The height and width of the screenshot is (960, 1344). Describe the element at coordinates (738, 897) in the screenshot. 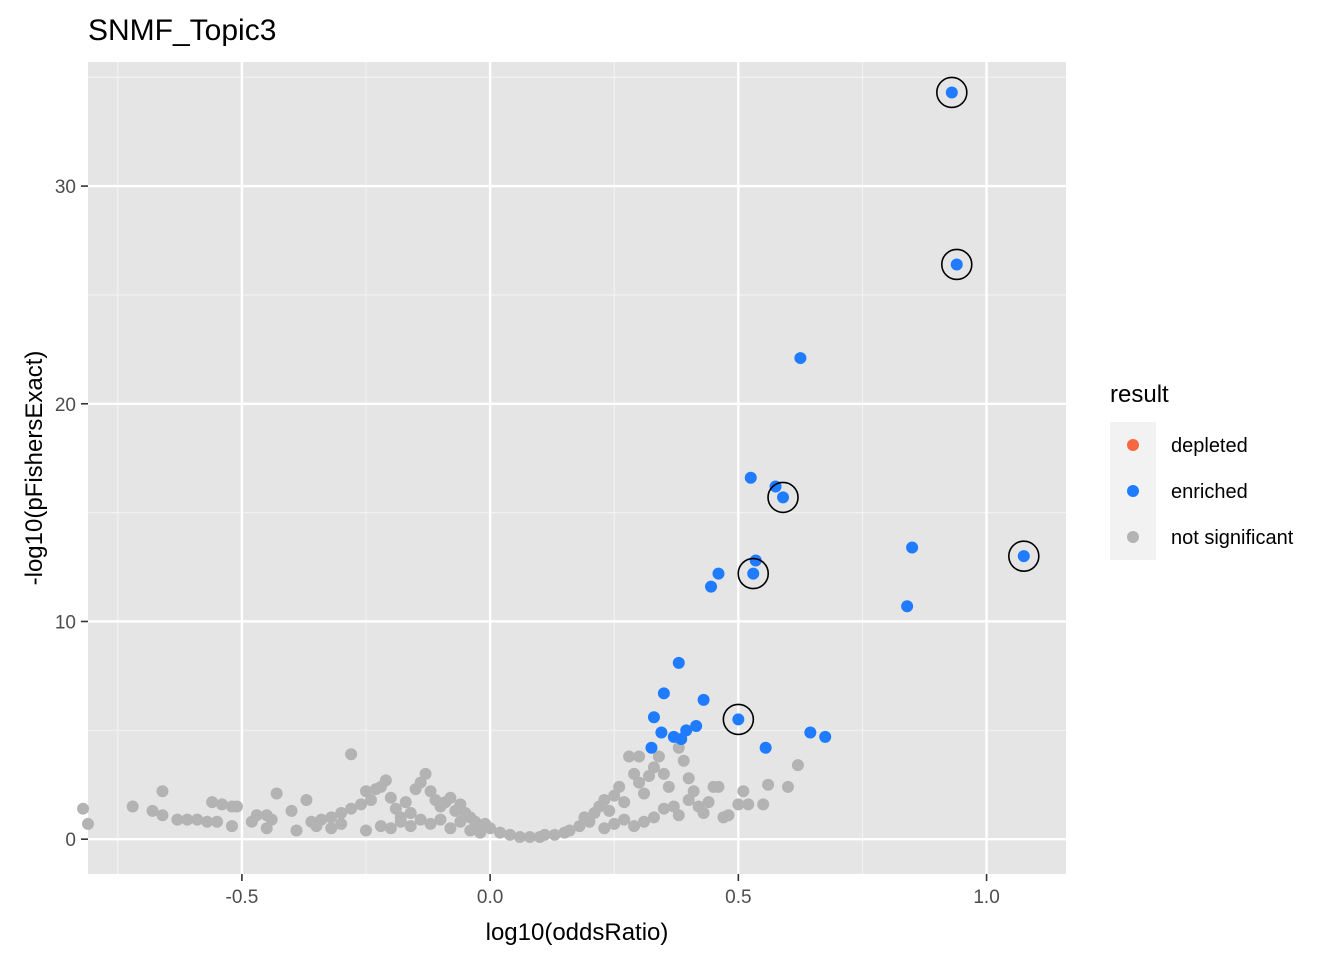

I see `x-tick-label: 0.5` at that location.